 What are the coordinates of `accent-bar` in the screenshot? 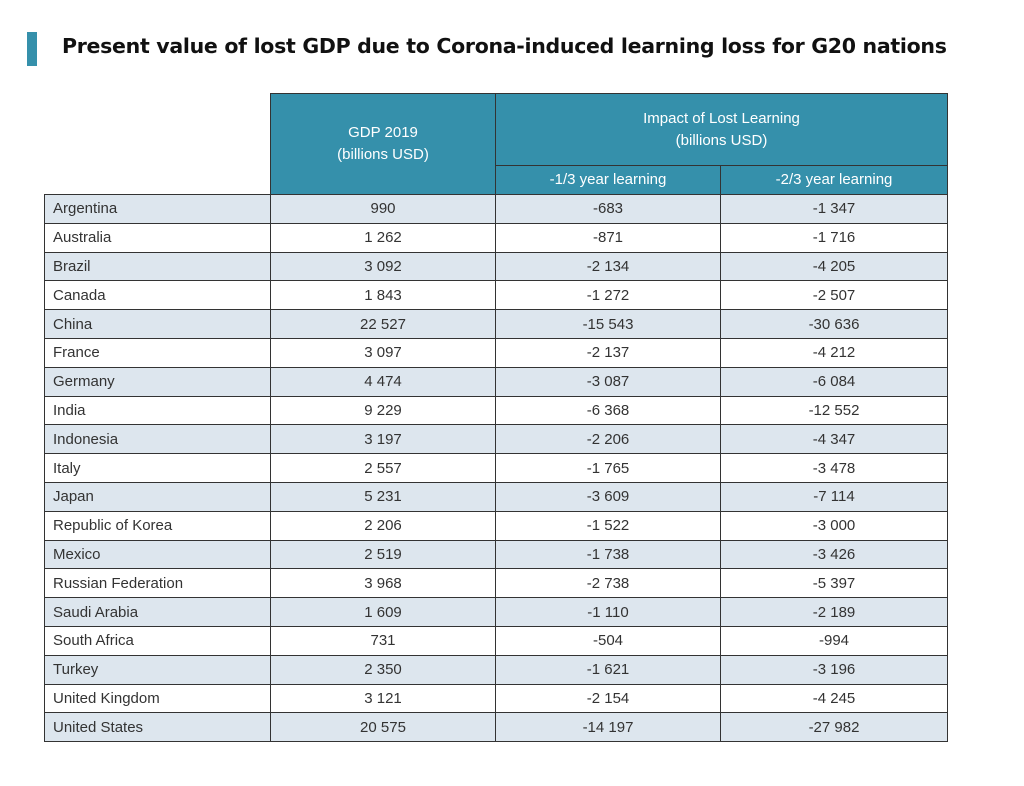 It's located at (32, 49).